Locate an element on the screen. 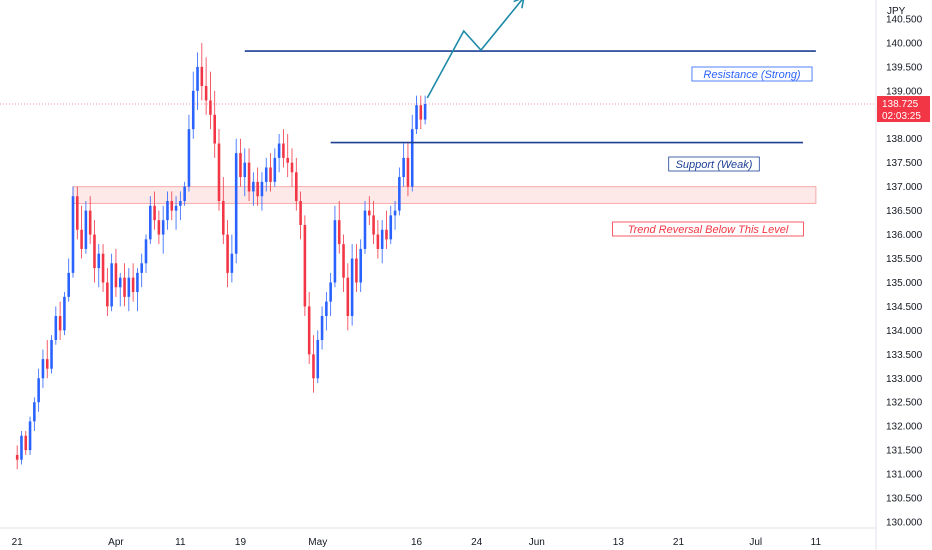 The image size is (932, 550). y-tick-label: 136.500 is located at coordinates (904, 211).